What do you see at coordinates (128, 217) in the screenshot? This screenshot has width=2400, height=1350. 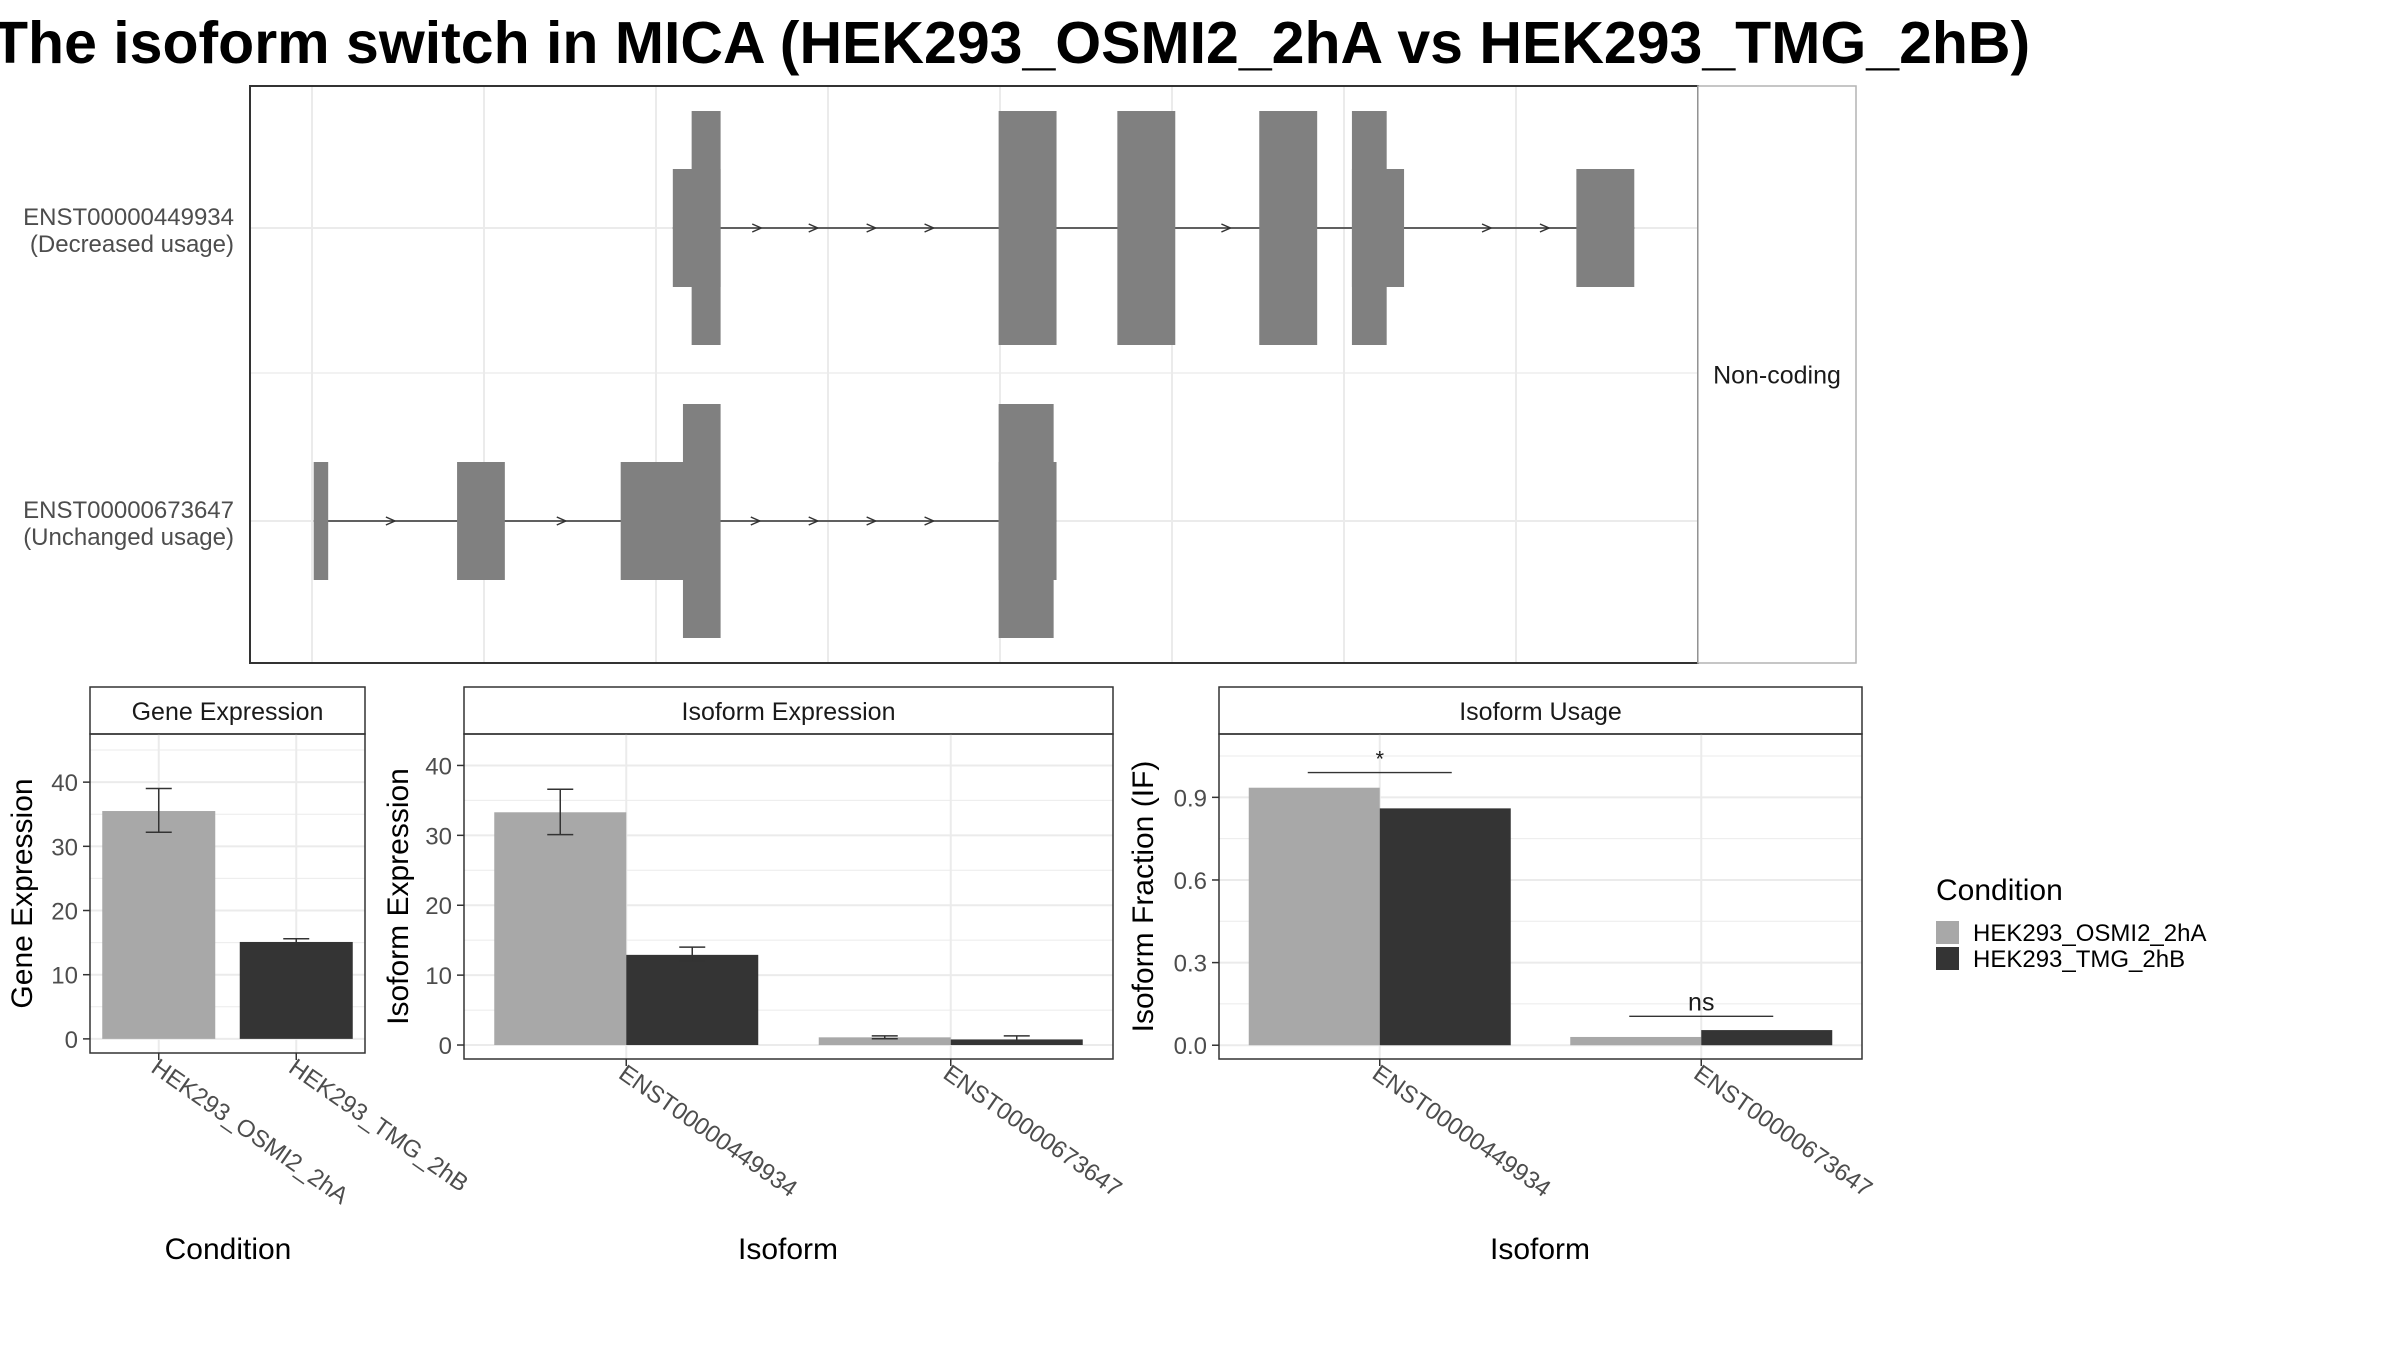 I see `transcript-id-label: ENST00000449934` at bounding box center [128, 217].